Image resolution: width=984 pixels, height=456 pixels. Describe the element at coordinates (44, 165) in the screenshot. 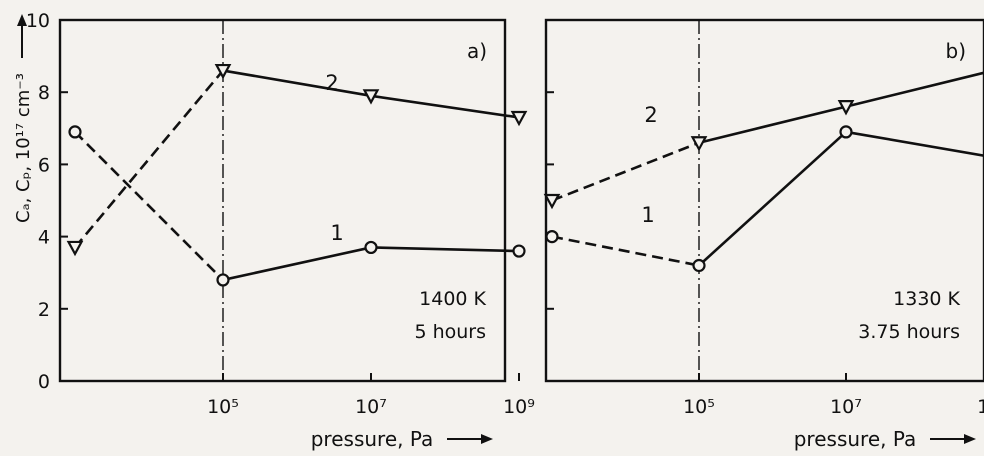

I see `y-tick-label: 6` at that location.